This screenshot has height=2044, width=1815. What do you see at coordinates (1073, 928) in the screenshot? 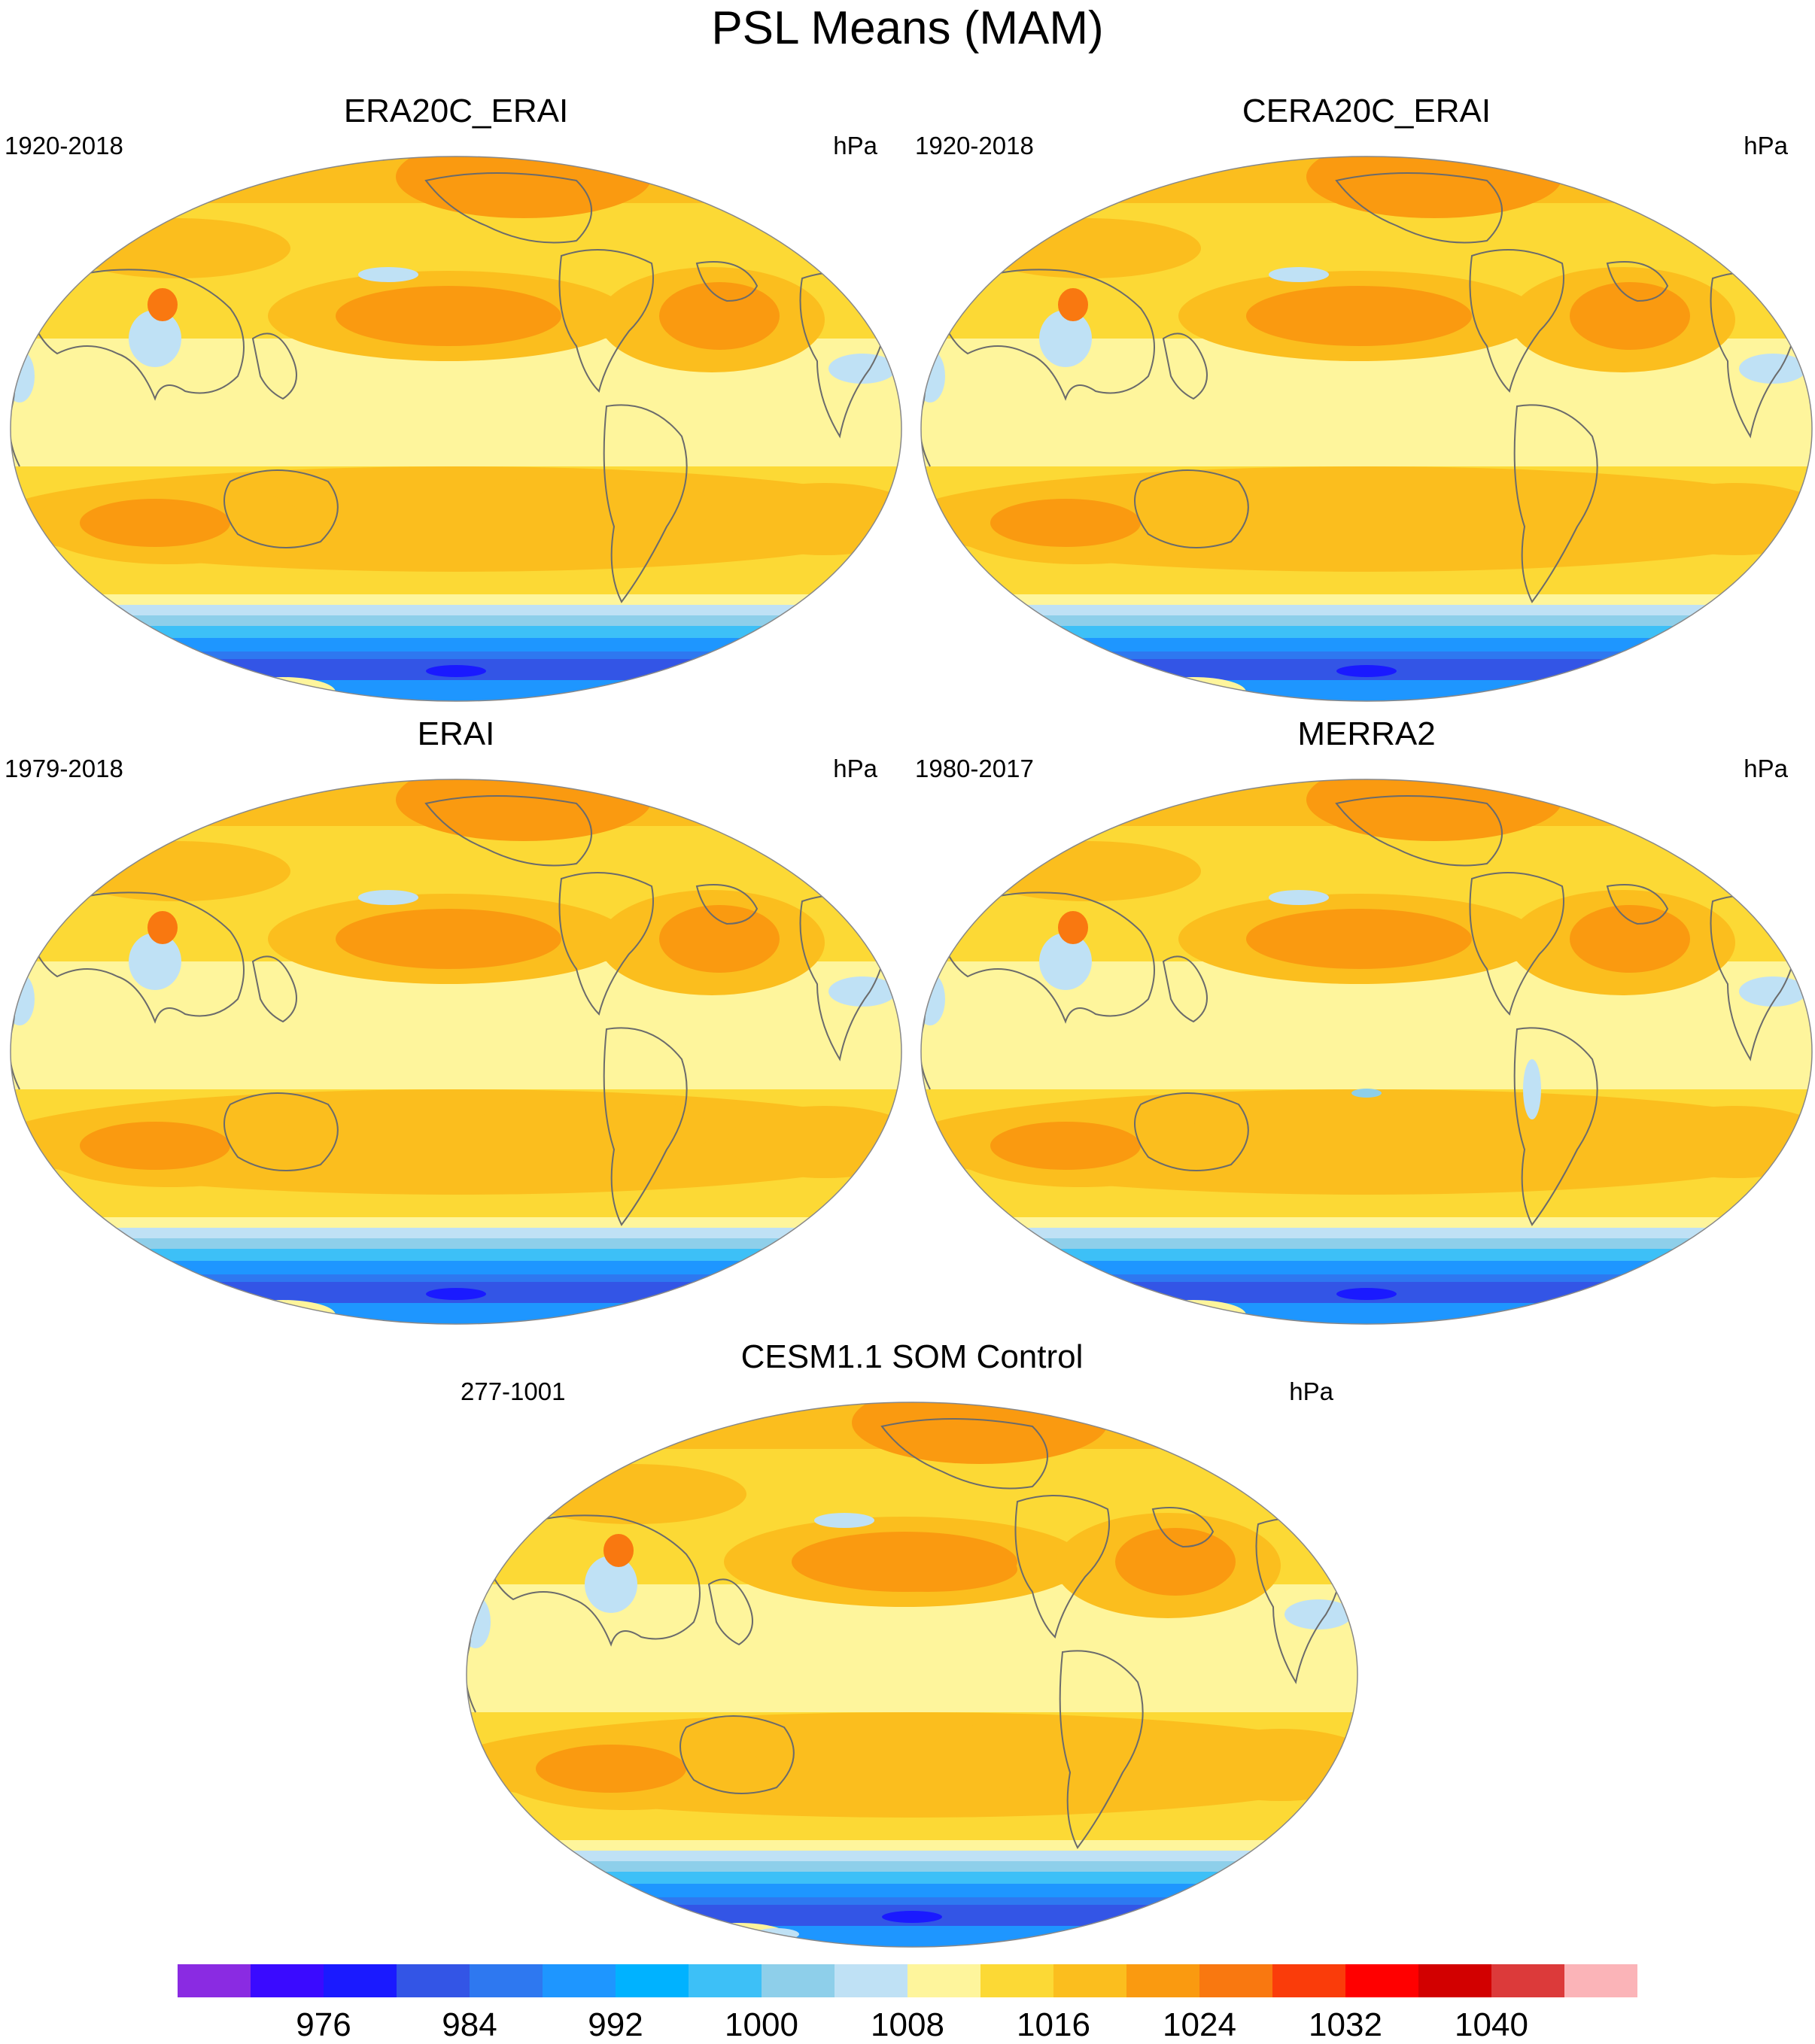
I see `tibet-high` at bounding box center [1073, 928].